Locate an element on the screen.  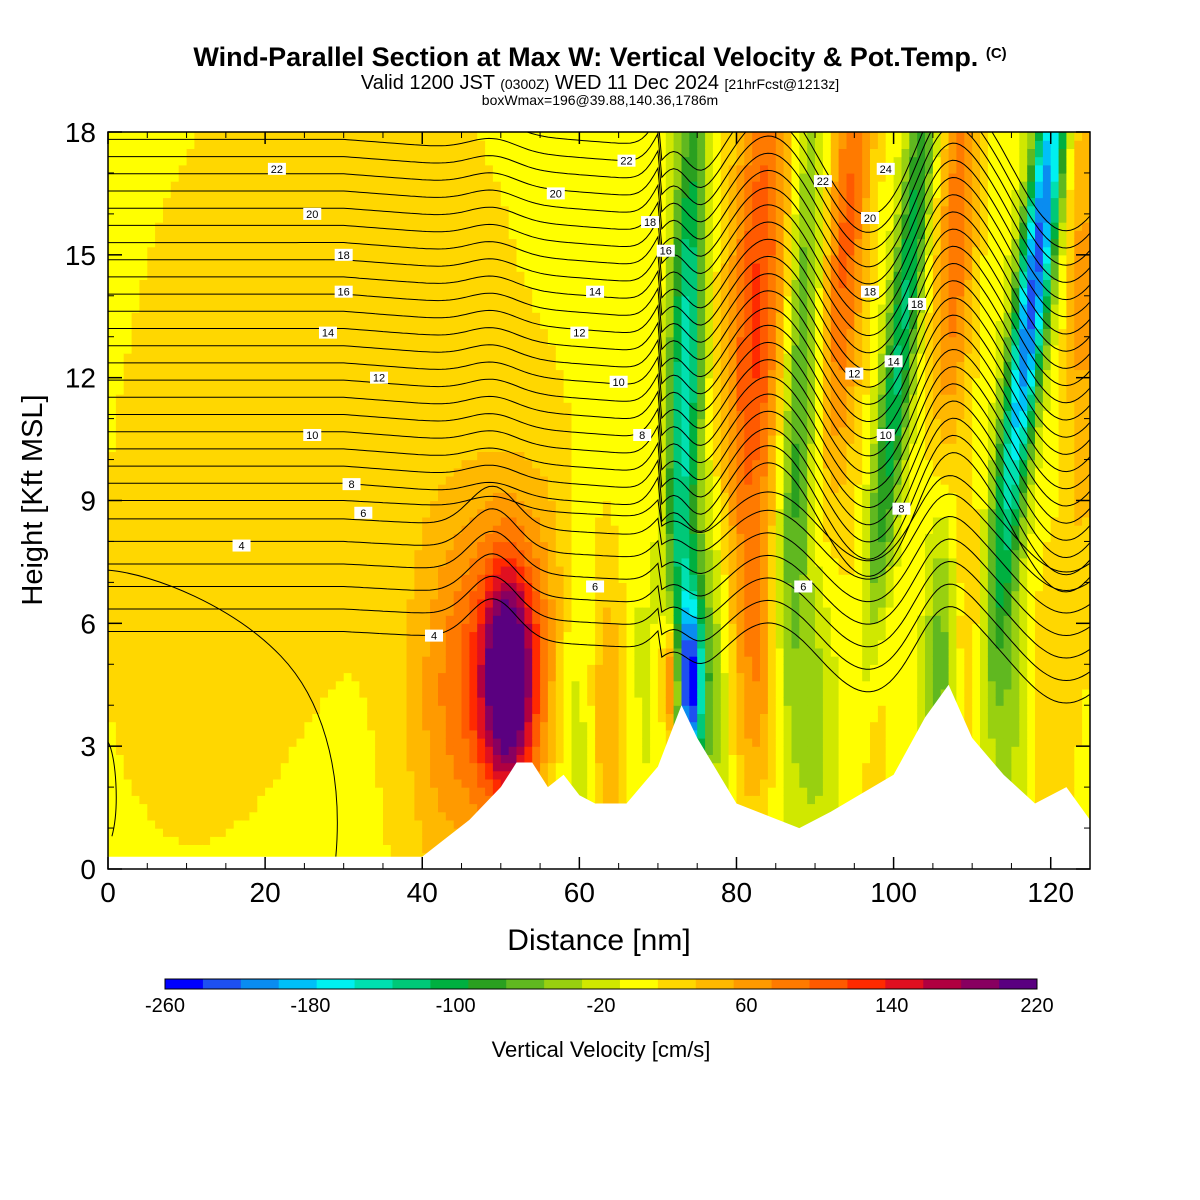
y-tick-label: 9 is located at coordinates (88, 501).